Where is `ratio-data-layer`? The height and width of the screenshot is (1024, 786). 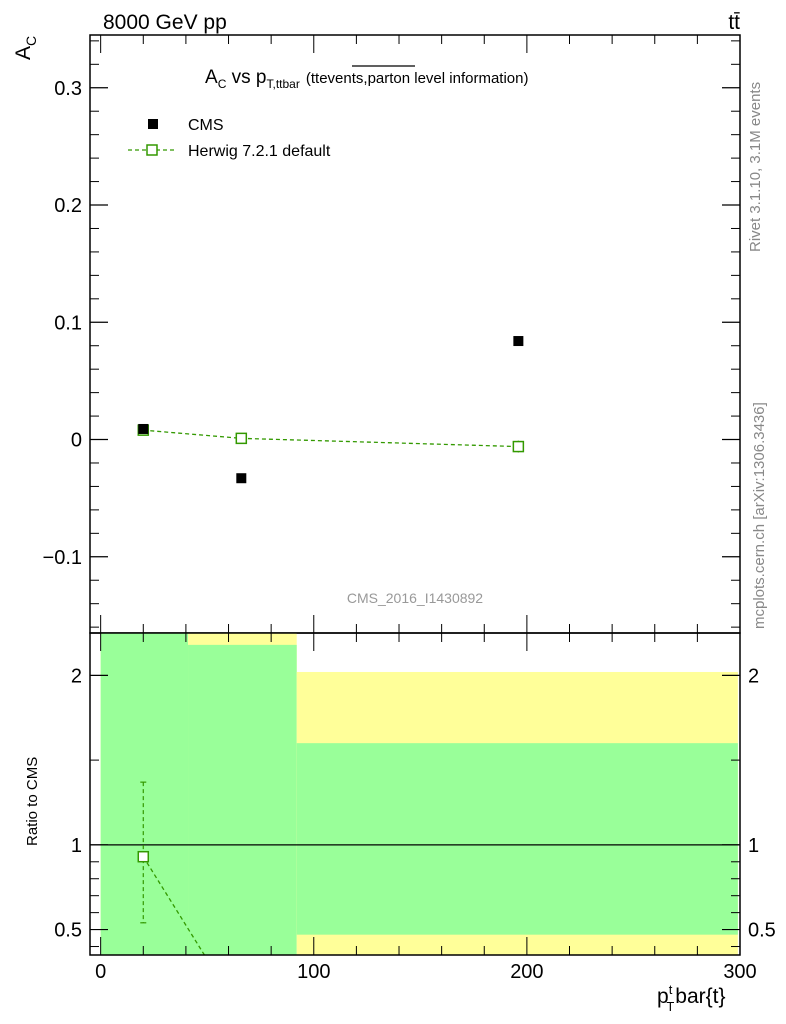
ratio-data-layer is located at coordinates (171, 868).